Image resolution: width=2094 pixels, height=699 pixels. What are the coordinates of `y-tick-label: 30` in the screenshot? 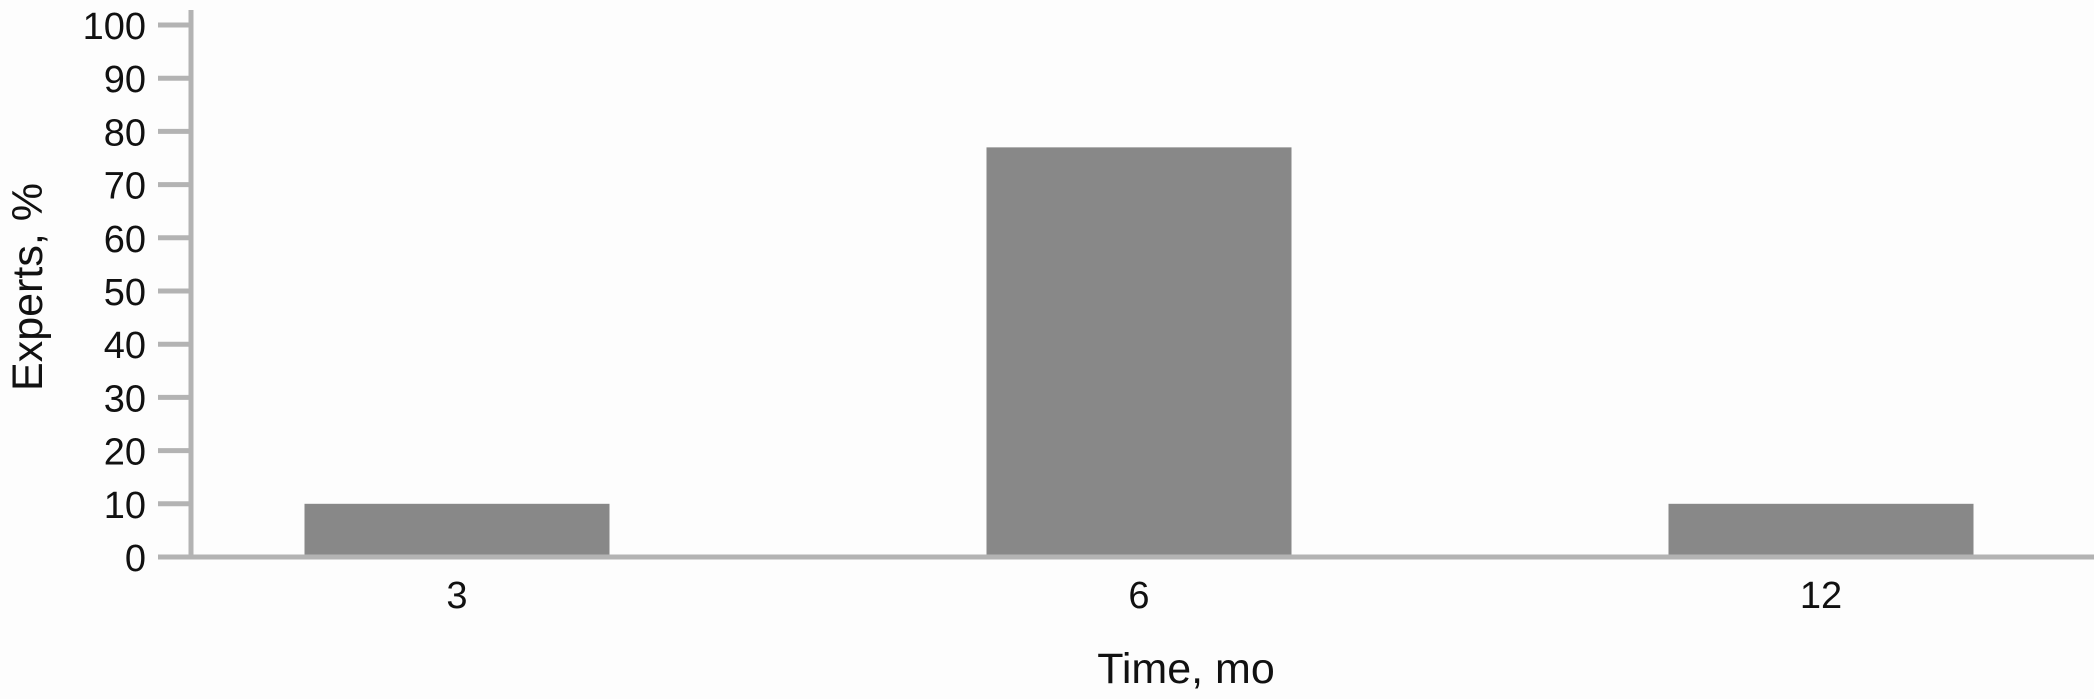 It's located at (125, 399).